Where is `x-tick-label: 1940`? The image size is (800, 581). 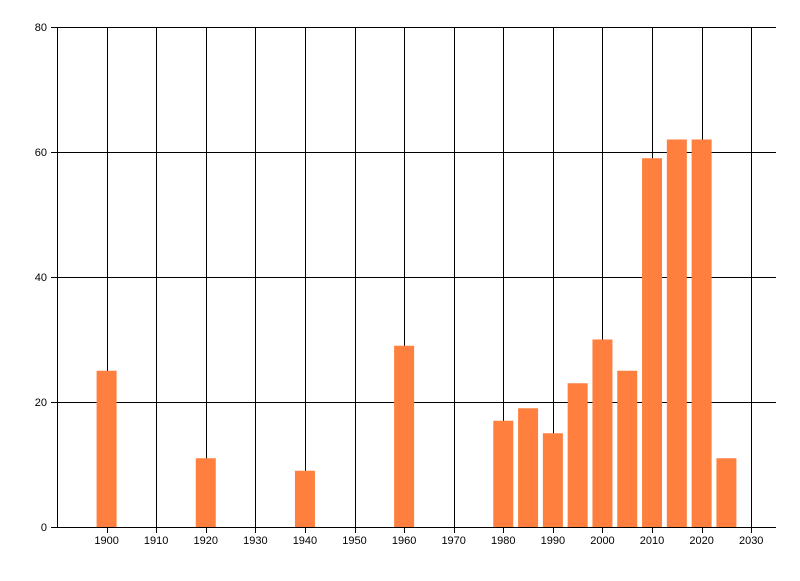 x-tick-label: 1940 is located at coordinates (305, 541).